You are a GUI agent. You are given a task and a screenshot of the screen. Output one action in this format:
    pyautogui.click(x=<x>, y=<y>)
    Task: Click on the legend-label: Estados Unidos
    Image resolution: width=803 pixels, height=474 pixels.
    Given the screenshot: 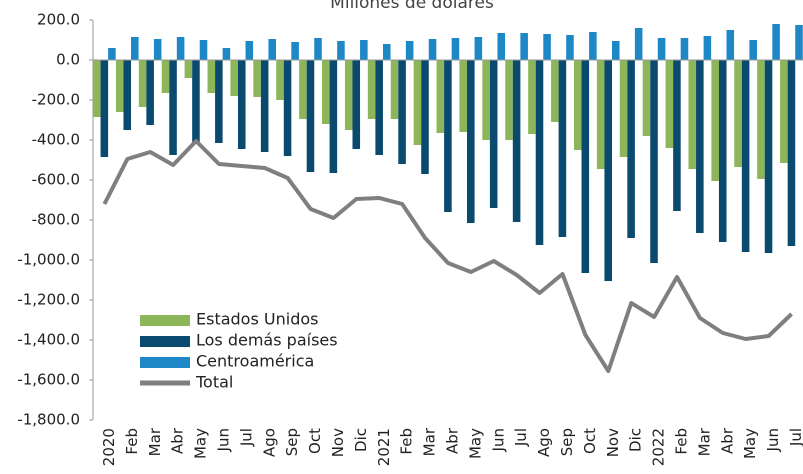 What is the action you would take?
    pyautogui.click(x=257, y=319)
    